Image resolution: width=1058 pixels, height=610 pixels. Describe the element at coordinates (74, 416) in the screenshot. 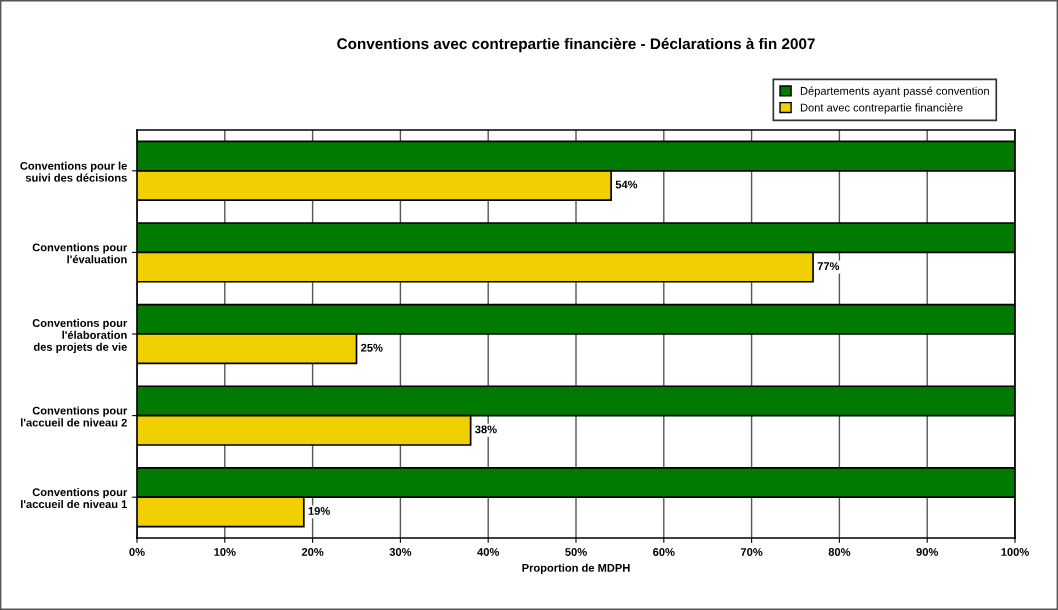

I see `y-tick-label: Conventions pour l'accueil de niveau 2` at that location.